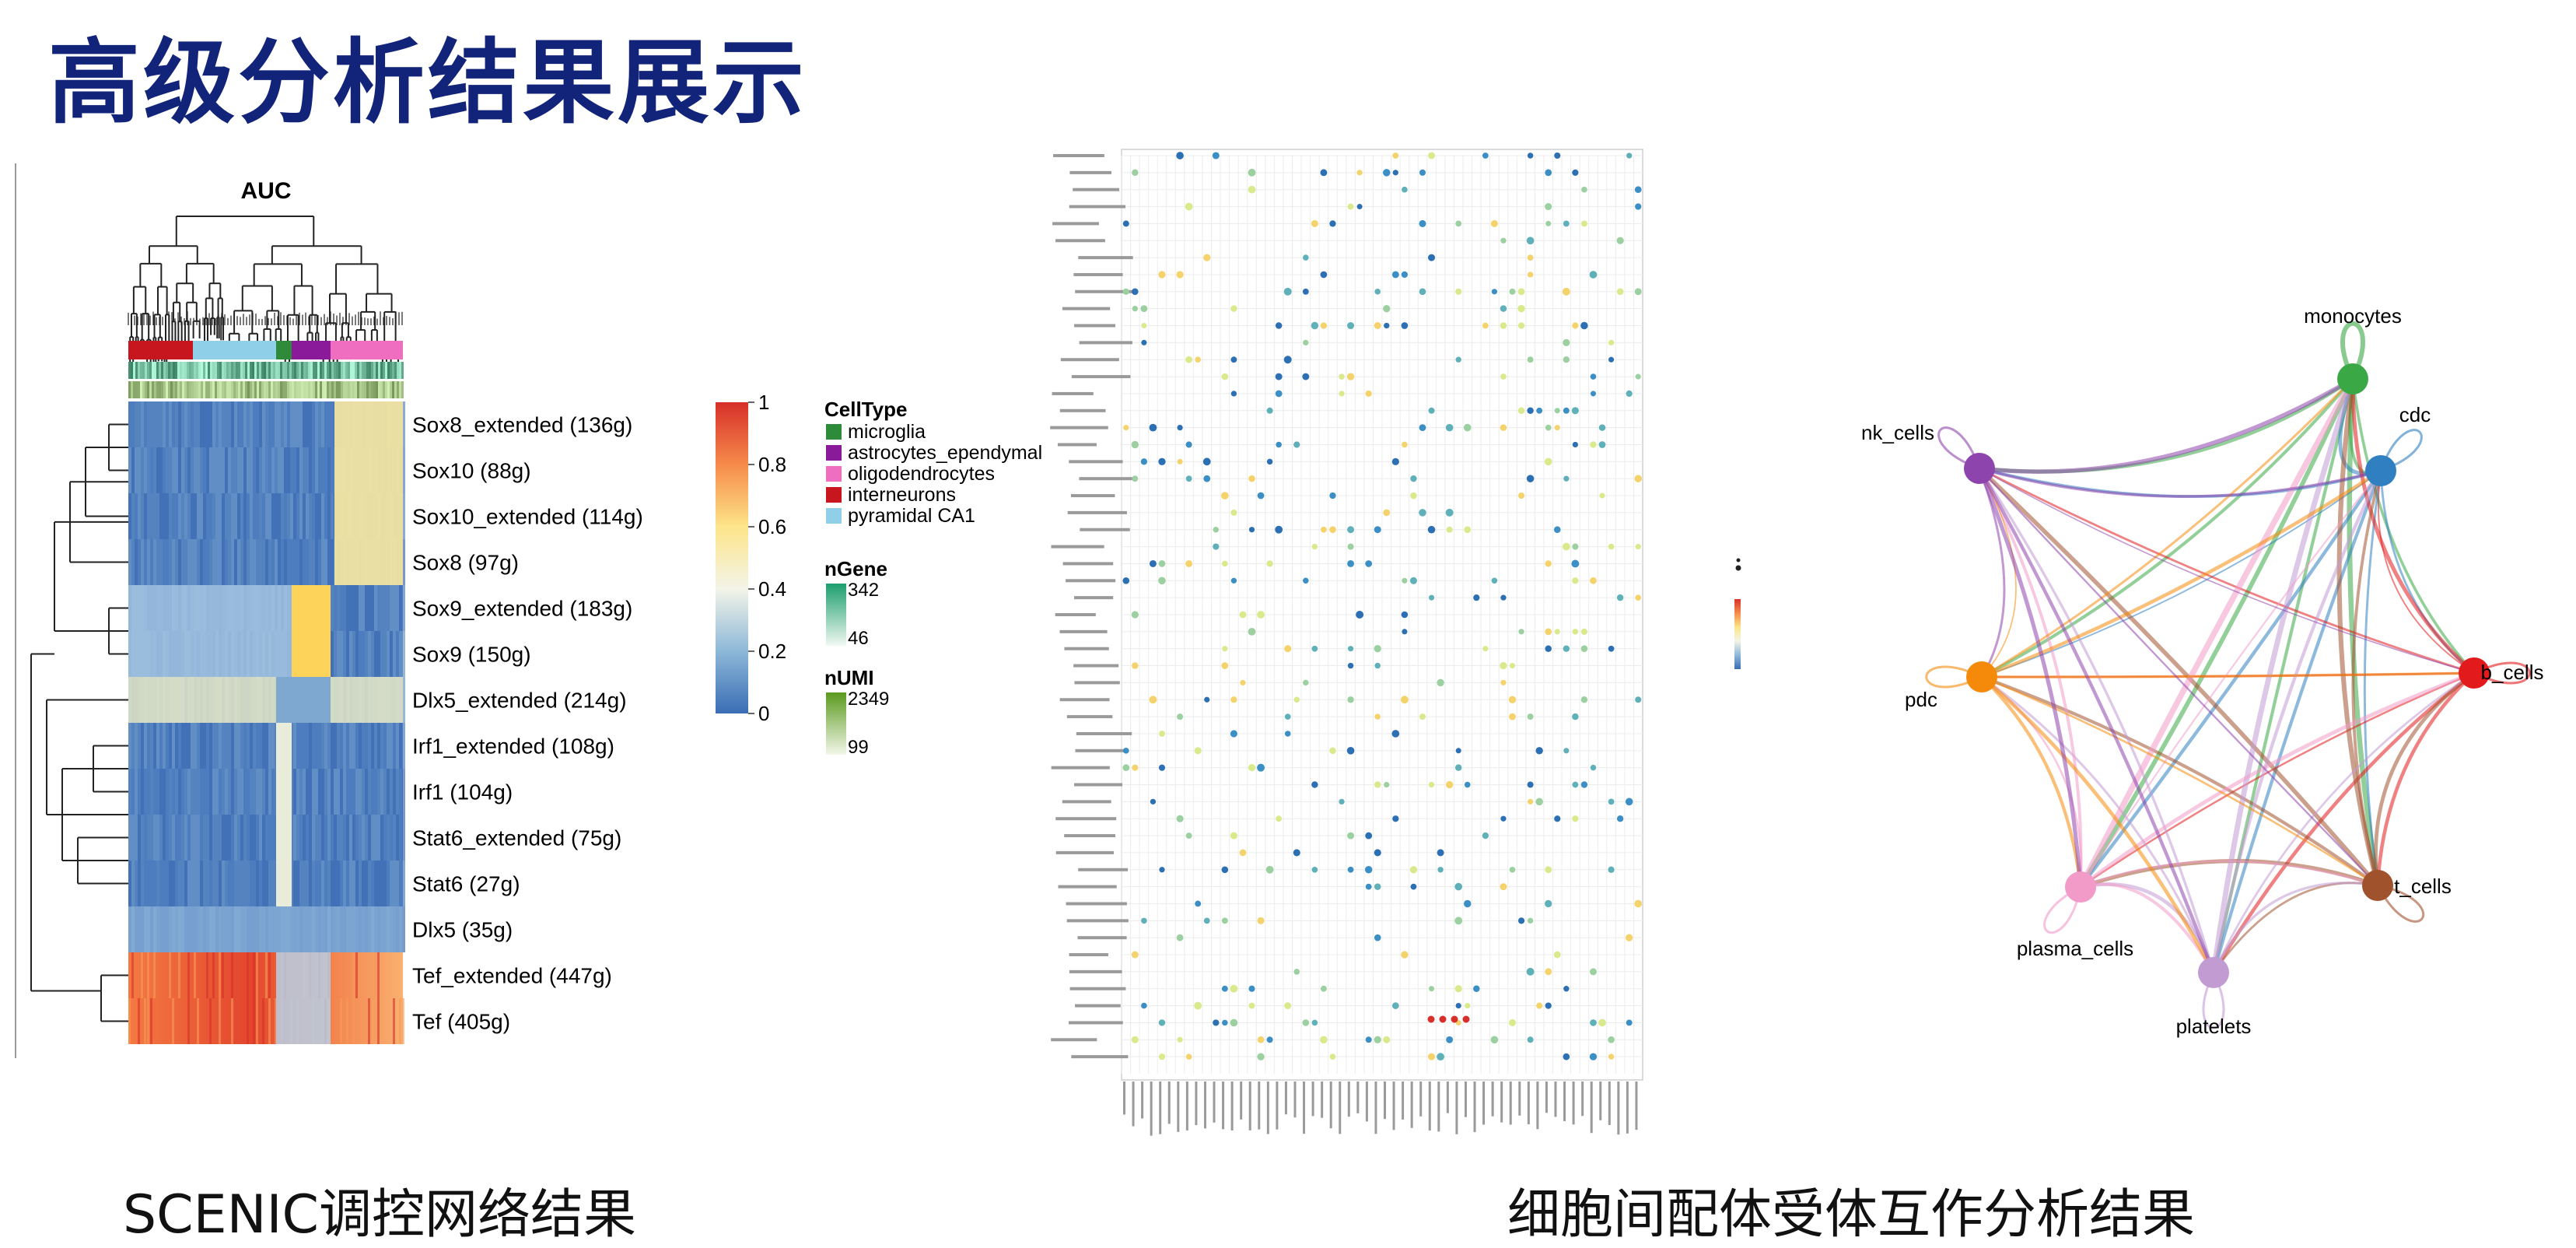 This screenshot has width=2576, height=1248. What do you see at coordinates (2415, 414) in the screenshot?
I see `network-node-label: cdc` at bounding box center [2415, 414].